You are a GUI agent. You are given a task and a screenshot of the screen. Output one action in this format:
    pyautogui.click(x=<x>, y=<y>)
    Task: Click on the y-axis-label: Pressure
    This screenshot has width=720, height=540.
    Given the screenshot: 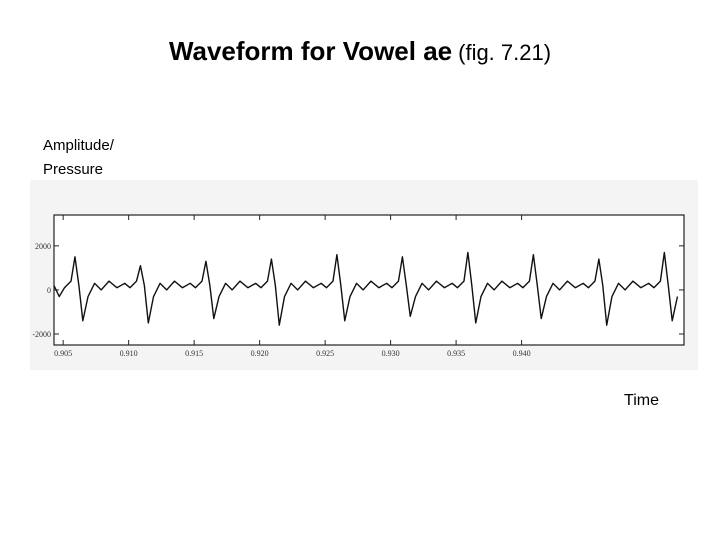 What is the action you would take?
    pyautogui.click(x=73, y=169)
    